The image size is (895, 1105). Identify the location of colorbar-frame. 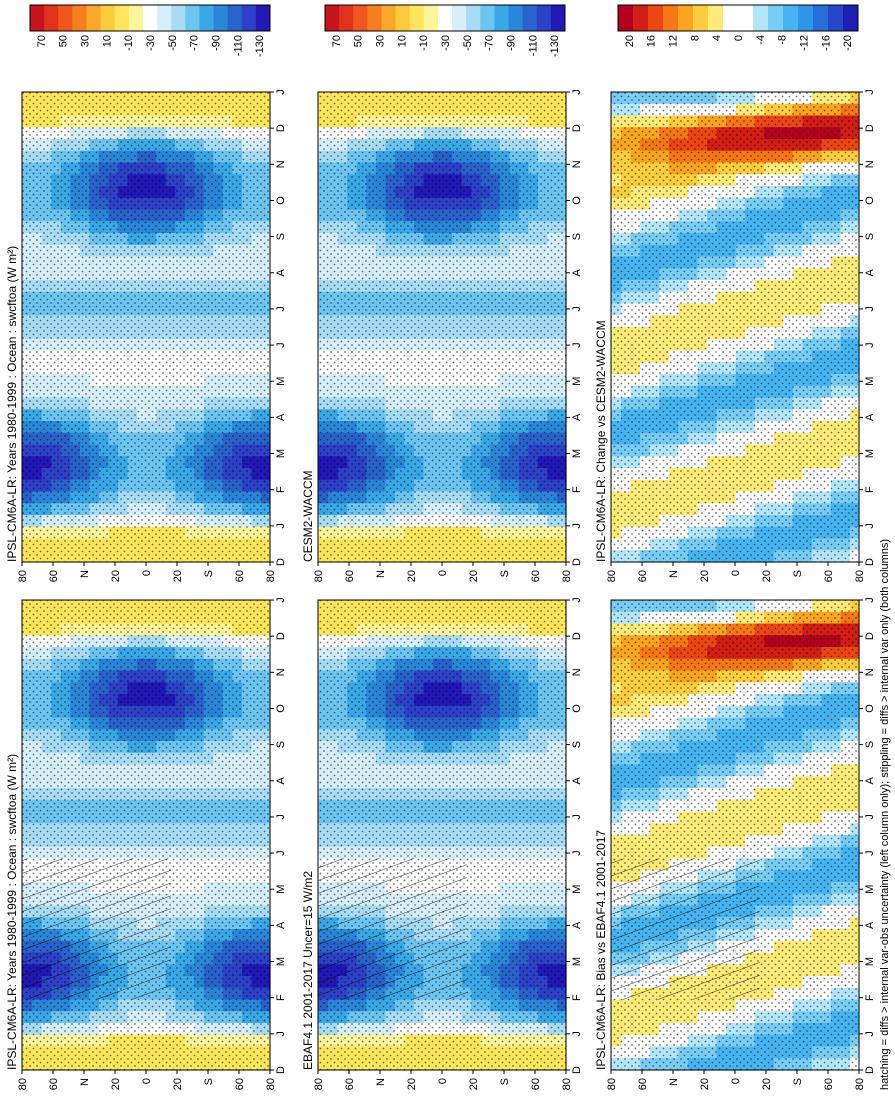
(445, 18).